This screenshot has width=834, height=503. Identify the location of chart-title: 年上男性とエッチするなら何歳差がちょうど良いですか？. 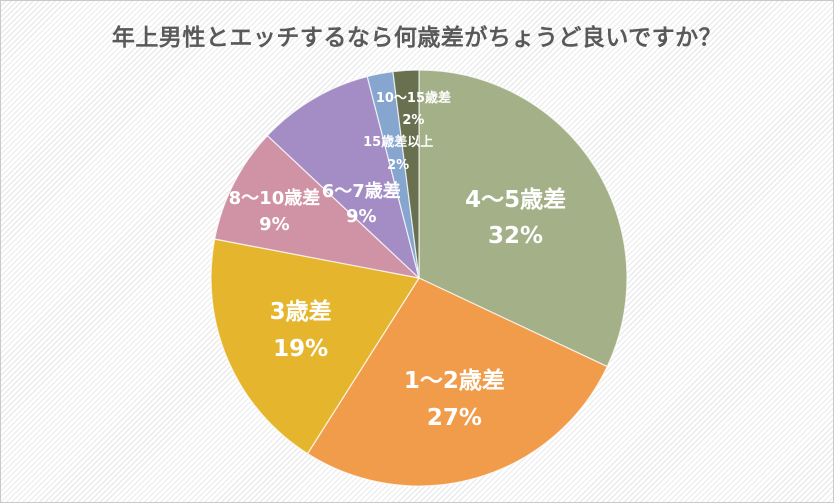
(417, 38).